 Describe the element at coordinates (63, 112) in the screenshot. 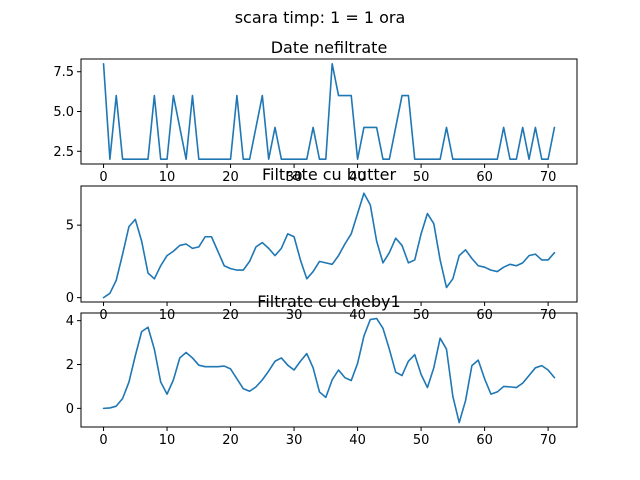

I see `y-tick-label: 5.0` at that location.